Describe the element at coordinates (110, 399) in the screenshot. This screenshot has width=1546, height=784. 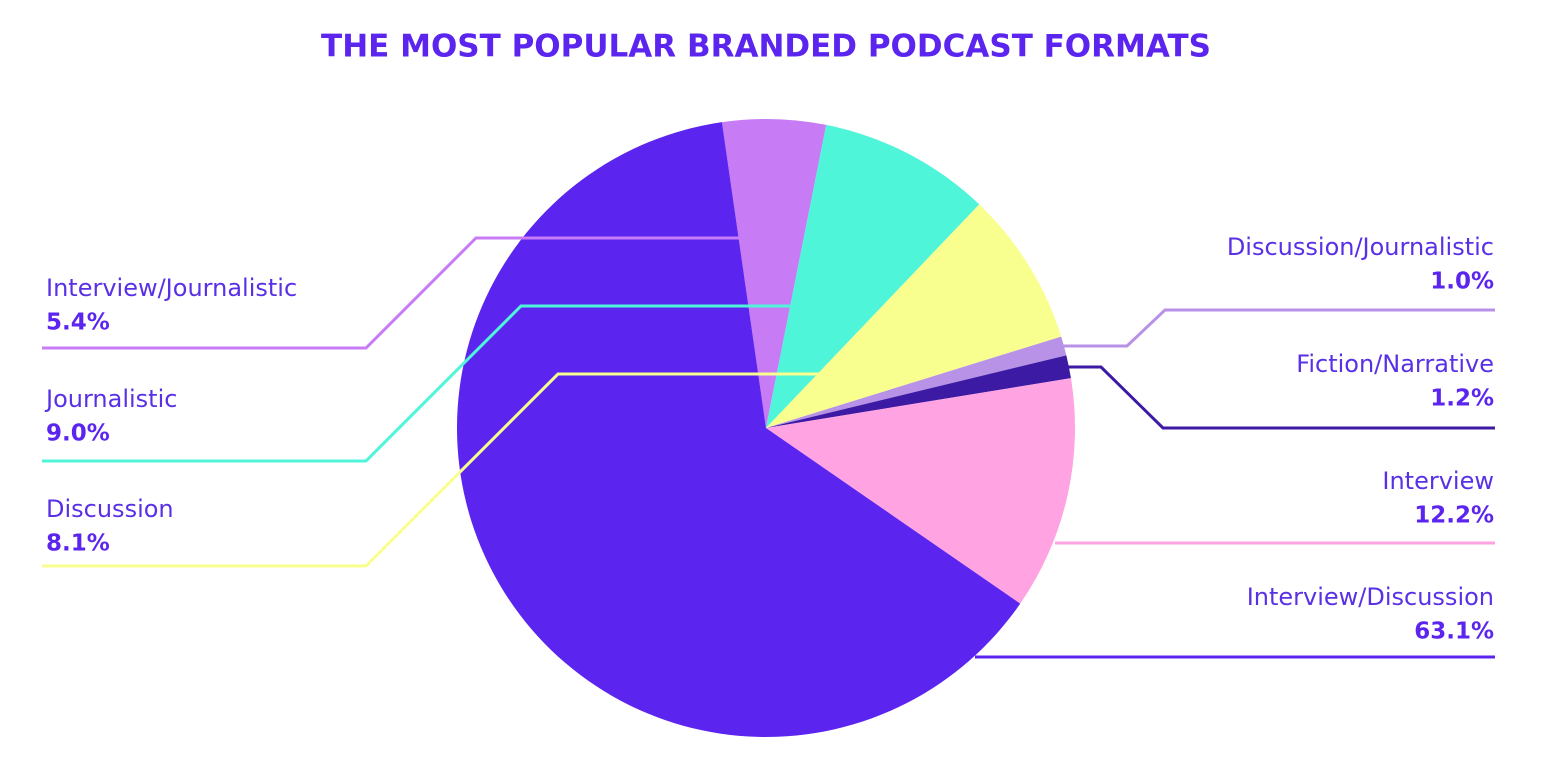
I see `slice-name: Journalistic` at that location.